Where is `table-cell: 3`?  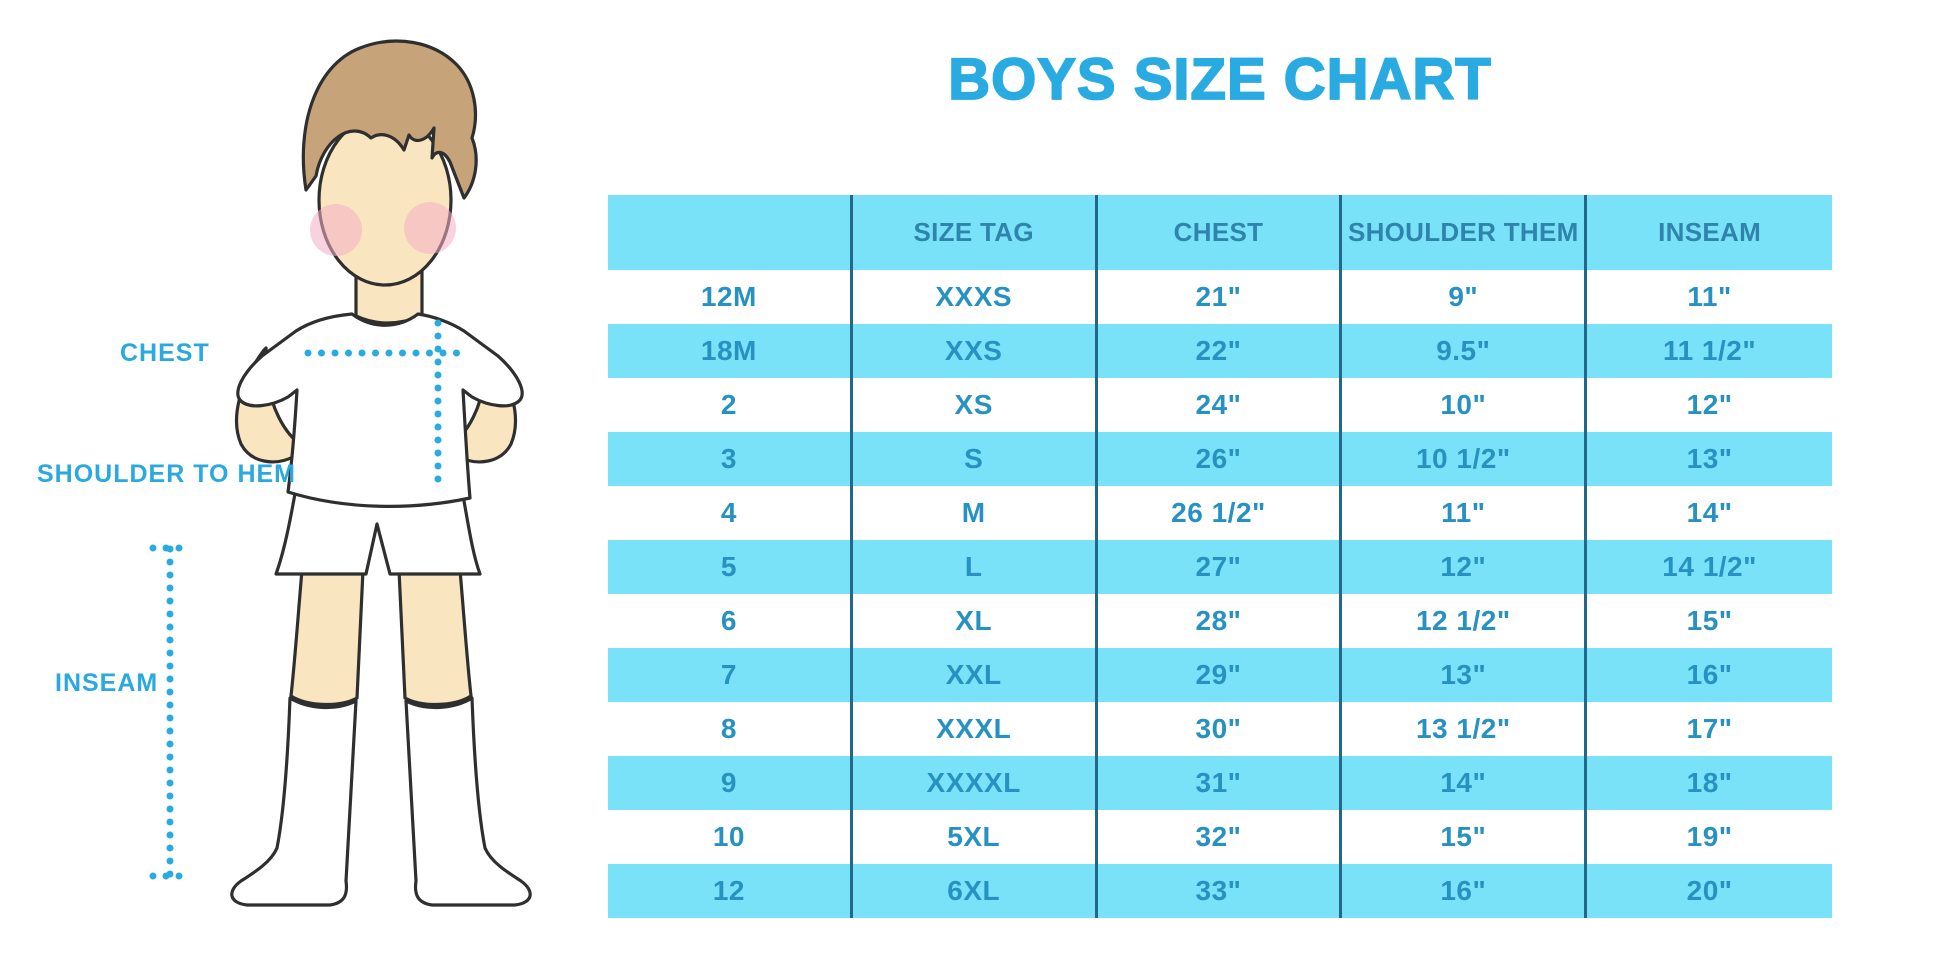 table-cell: 3 is located at coordinates (730, 459).